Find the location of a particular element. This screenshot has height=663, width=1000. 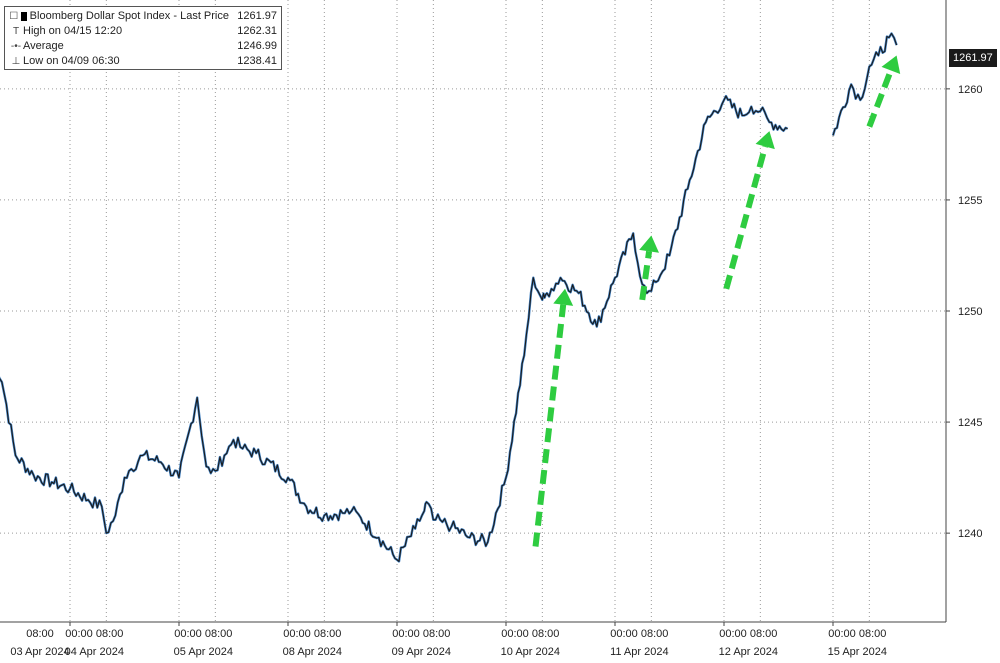

y-tick-label: 1250 is located at coordinates (970, 312).